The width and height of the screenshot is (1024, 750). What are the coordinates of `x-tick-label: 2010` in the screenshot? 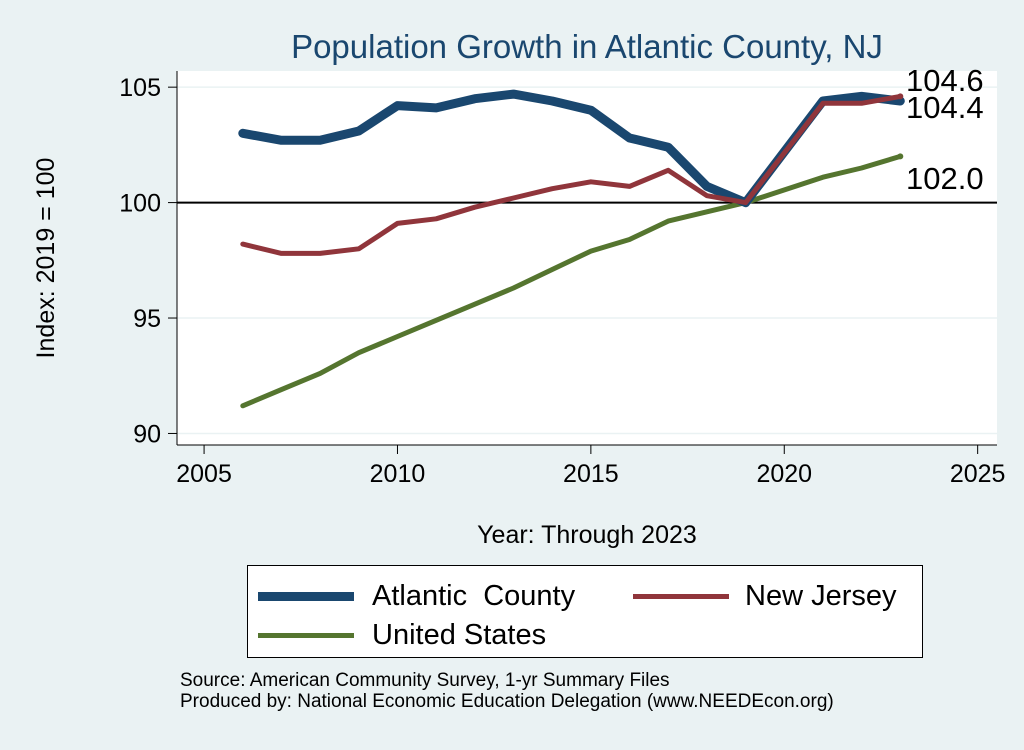 It's located at (398, 474).